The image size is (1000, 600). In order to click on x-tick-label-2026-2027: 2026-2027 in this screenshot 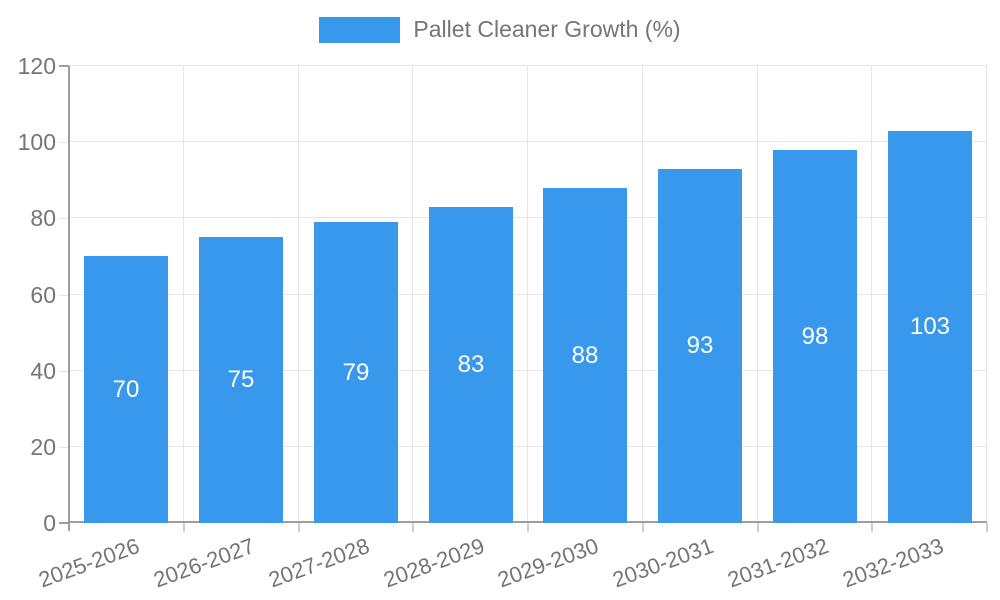, I will do `click(204, 563)`.